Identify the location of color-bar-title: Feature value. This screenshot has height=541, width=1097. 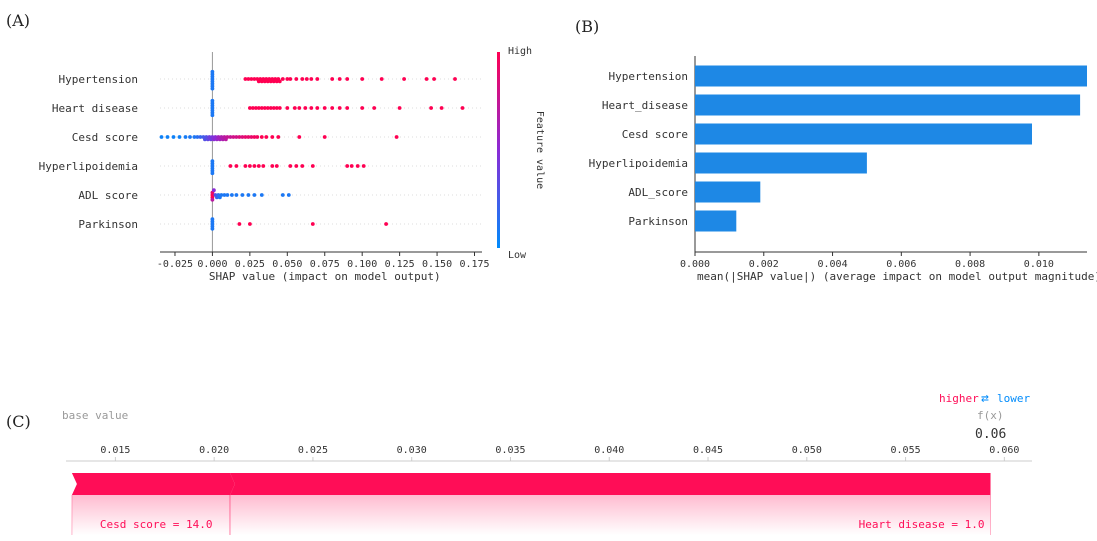
(539, 150).